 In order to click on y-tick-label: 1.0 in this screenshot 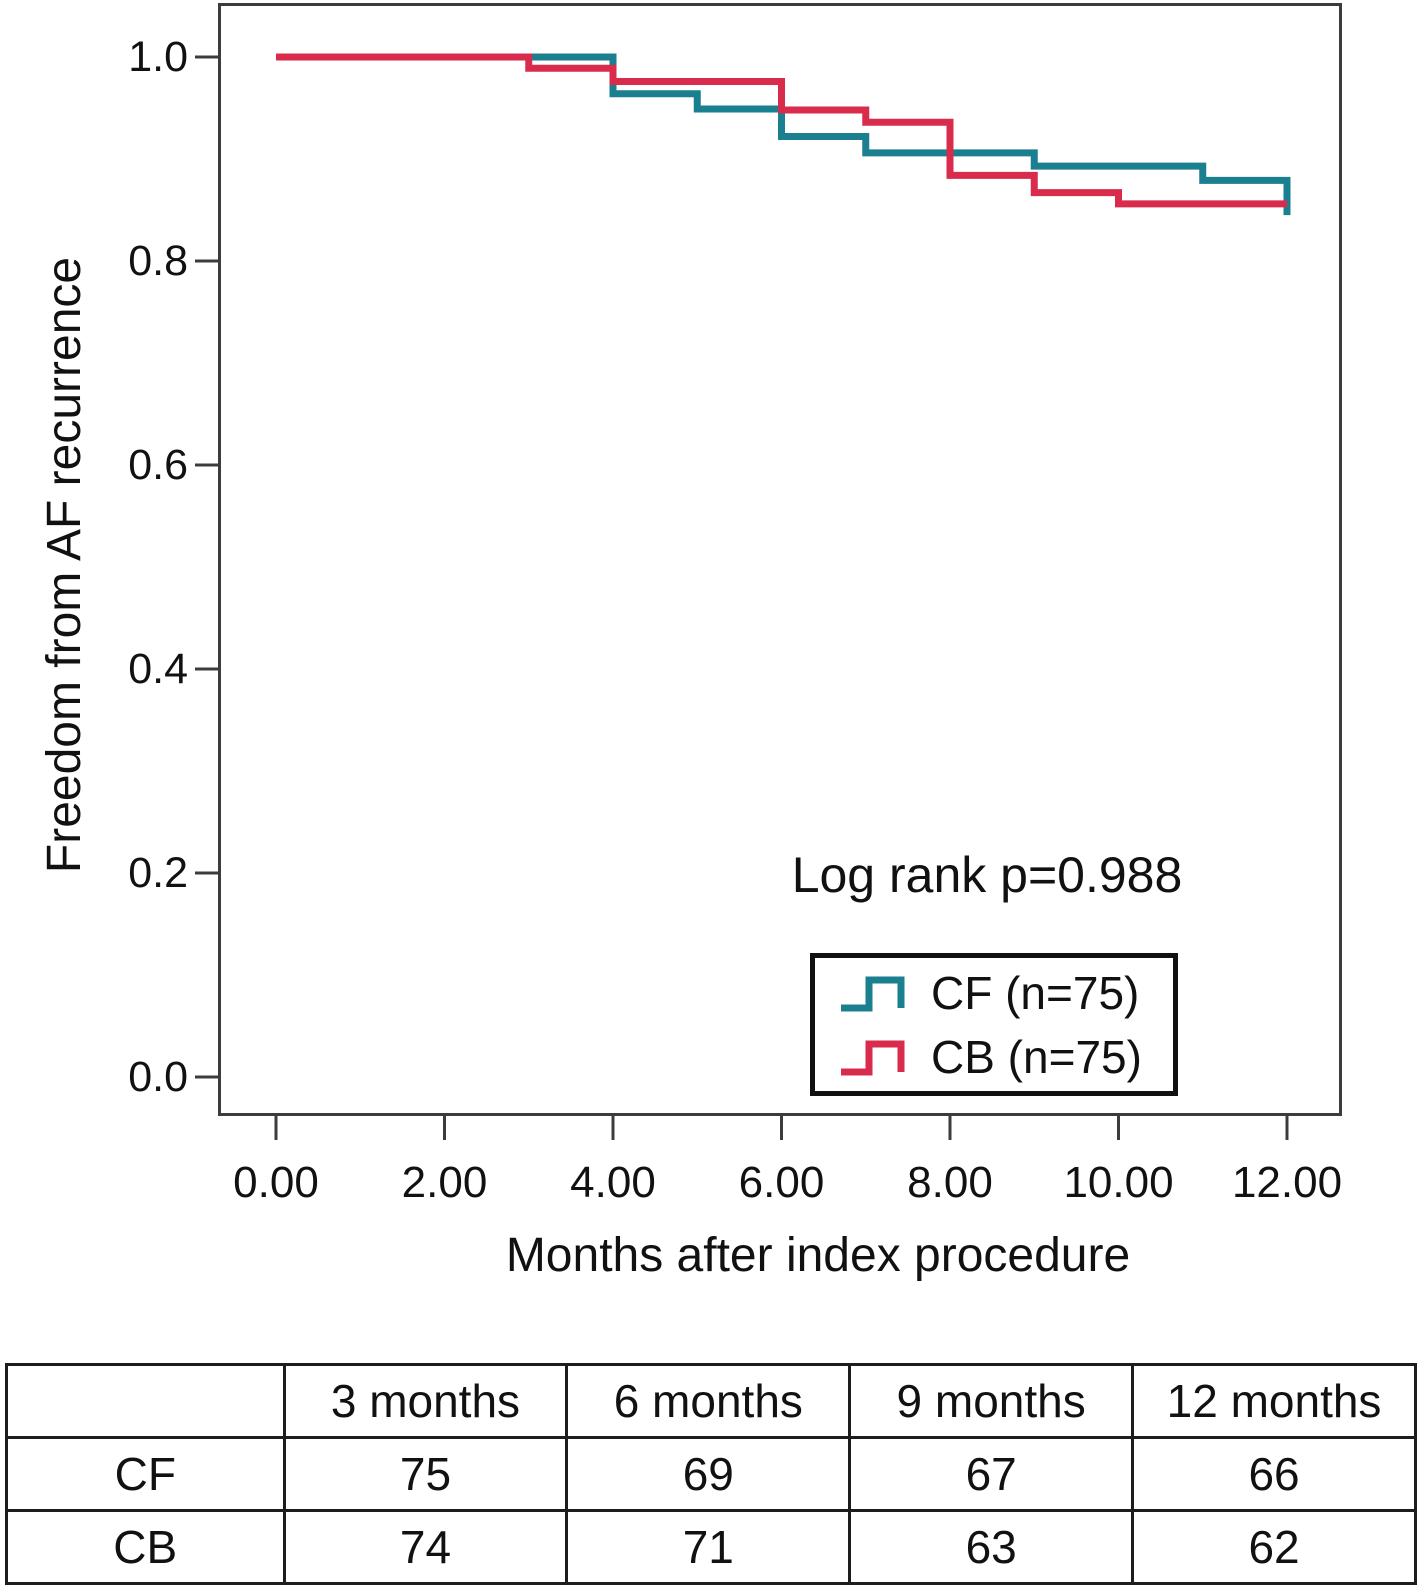, I will do `click(158, 57)`.